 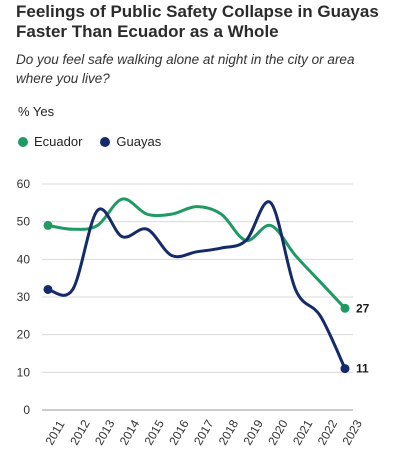 I want to click on series-end-label-ecuador: 27, so click(x=363, y=308).